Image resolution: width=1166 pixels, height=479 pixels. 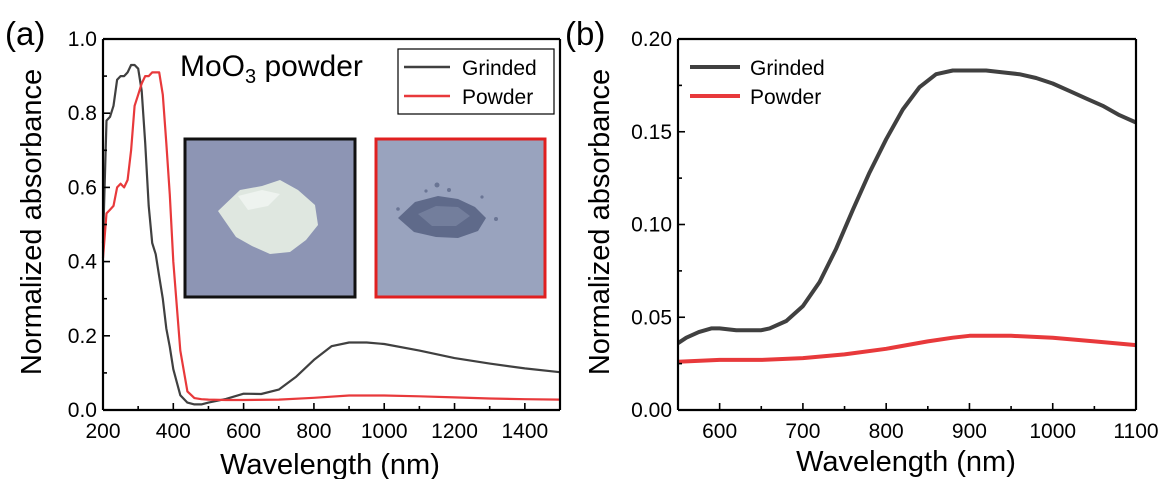 I want to click on panel-b-x-tick-label: 600, so click(x=719, y=431).